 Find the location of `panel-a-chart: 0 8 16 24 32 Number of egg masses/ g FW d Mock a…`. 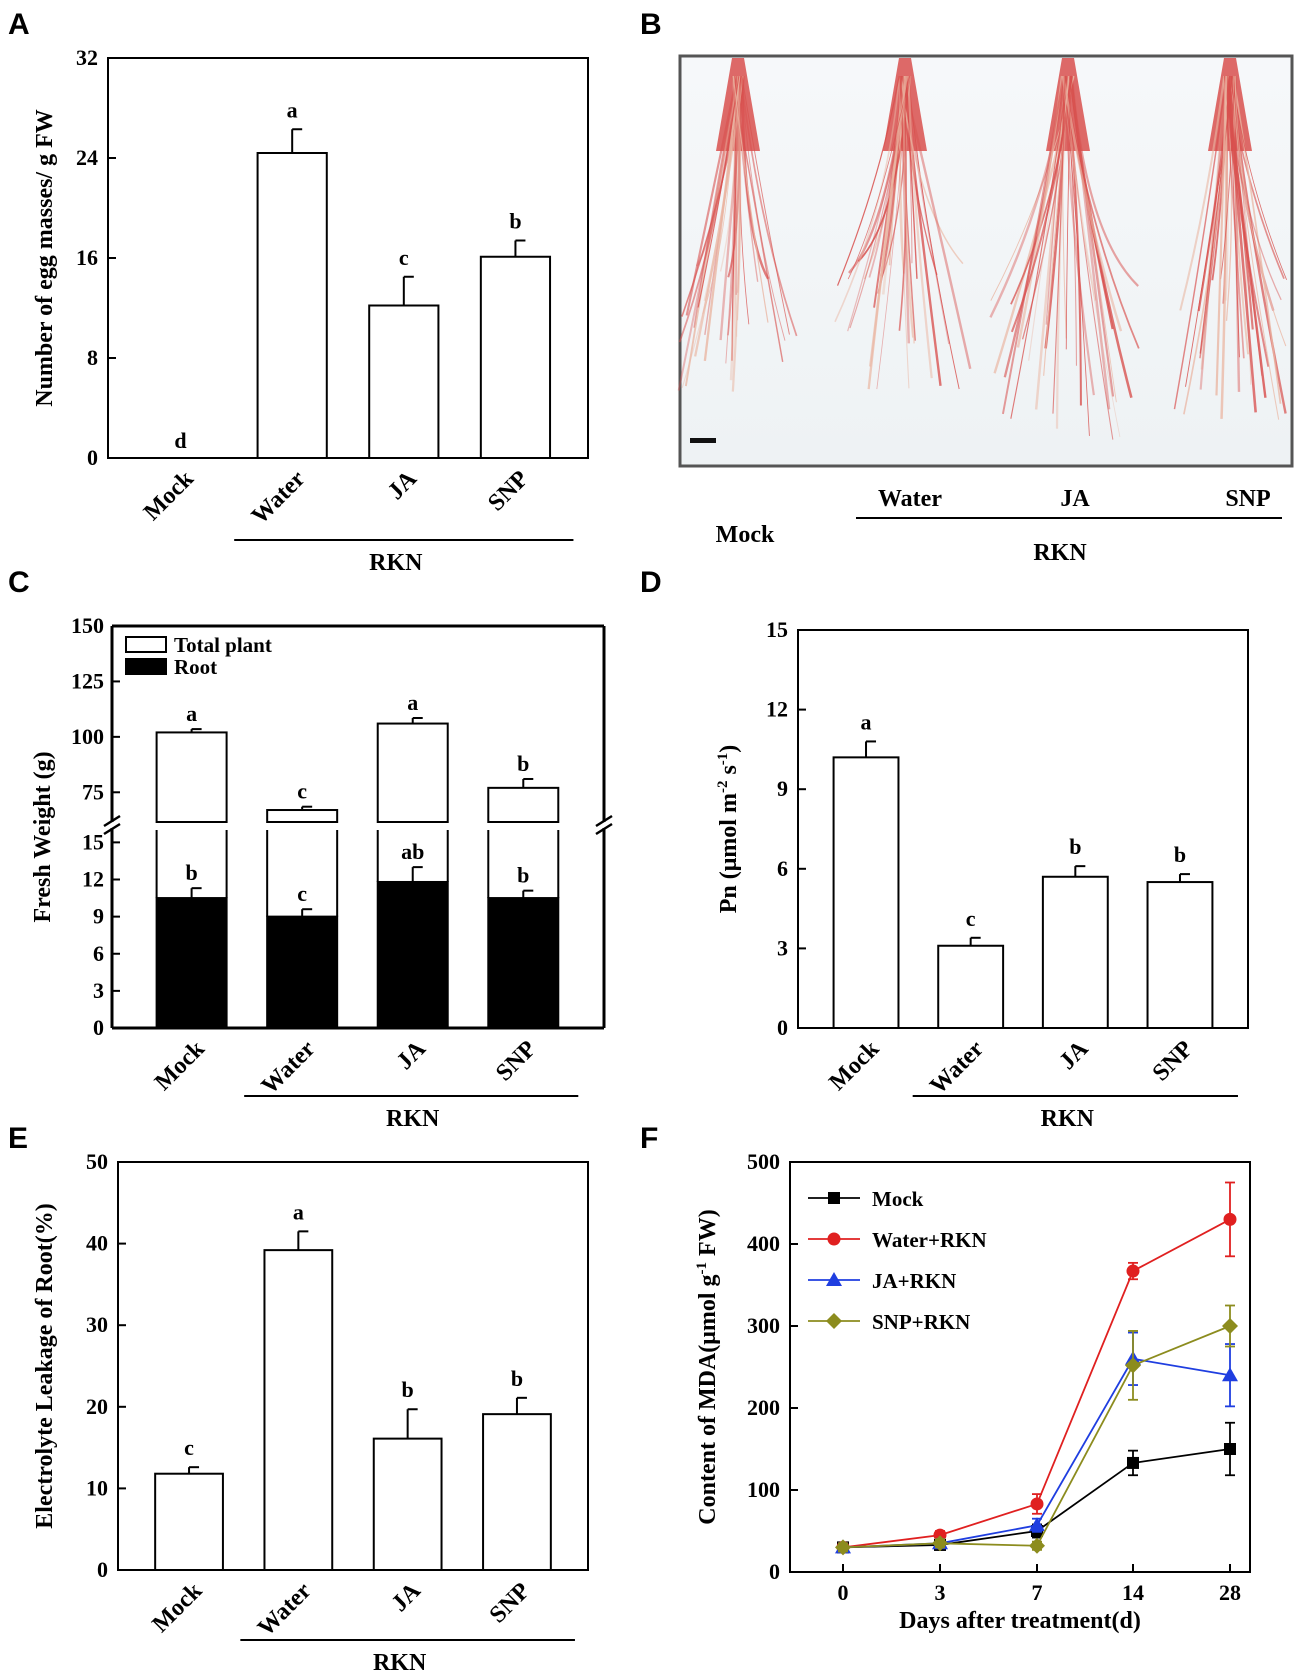

panel-a-chart: 0 8 16 24 32 Number of egg masses/ g FW d Mock a… is located at coordinates (310, 310).